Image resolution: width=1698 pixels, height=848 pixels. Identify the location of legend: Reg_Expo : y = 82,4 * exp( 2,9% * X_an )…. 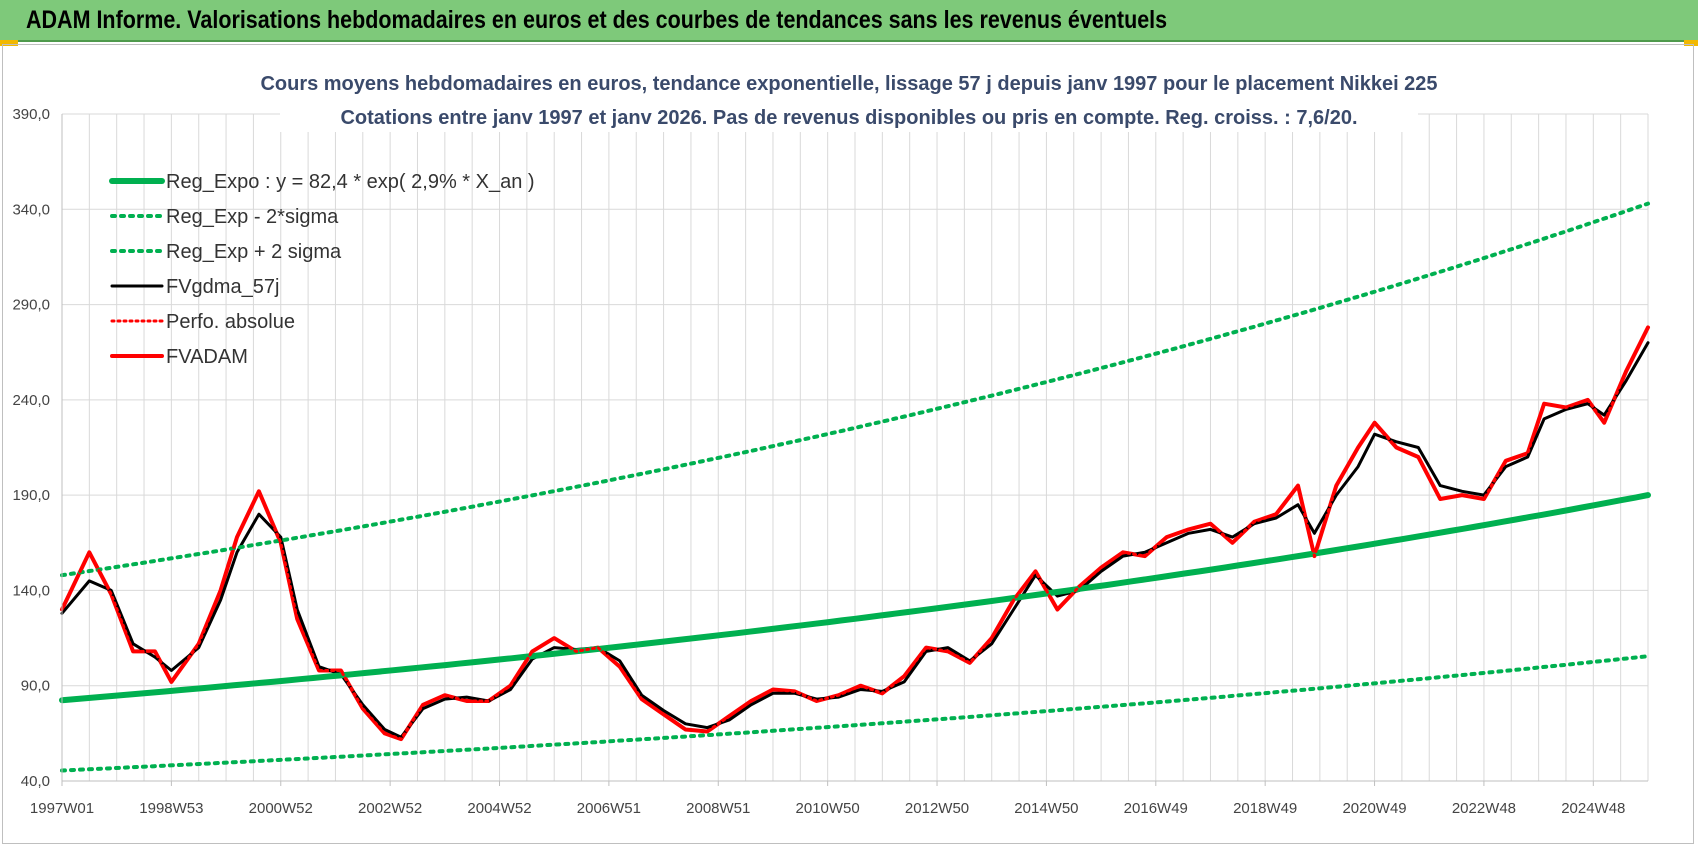
(322, 269).